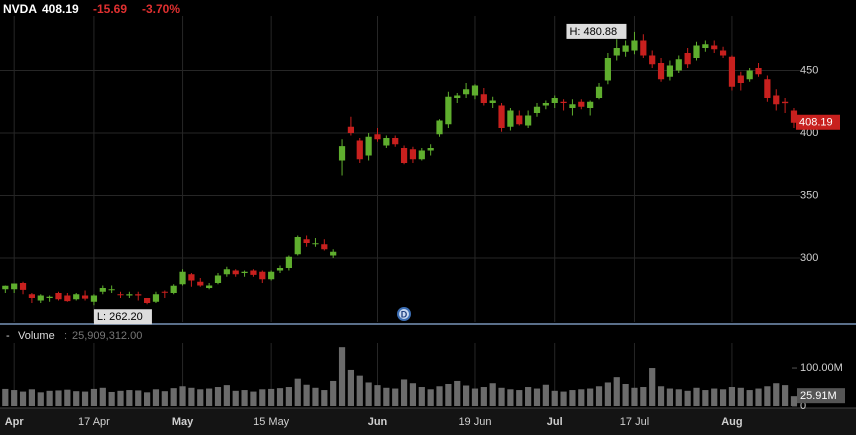 The width and height of the screenshot is (856, 435). What do you see at coordinates (161, 9) in the screenshot?
I see `change-pct: -3.70%` at bounding box center [161, 9].